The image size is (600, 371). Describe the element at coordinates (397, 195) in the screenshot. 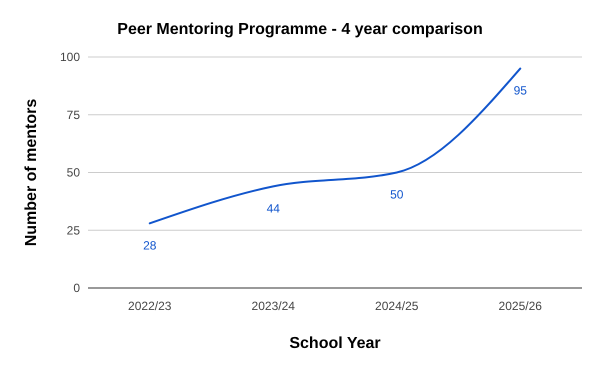

I see `data-label: 50` at that location.